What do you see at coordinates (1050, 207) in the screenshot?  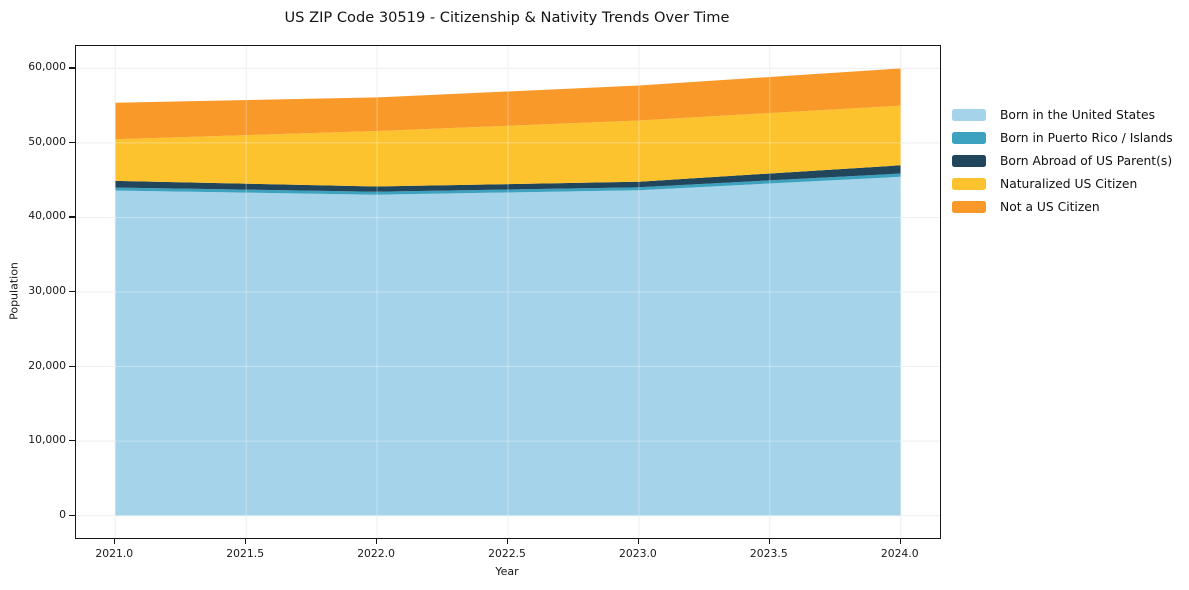 I see `legend-label: Not a US Citizen` at bounding box center [1050, 207].